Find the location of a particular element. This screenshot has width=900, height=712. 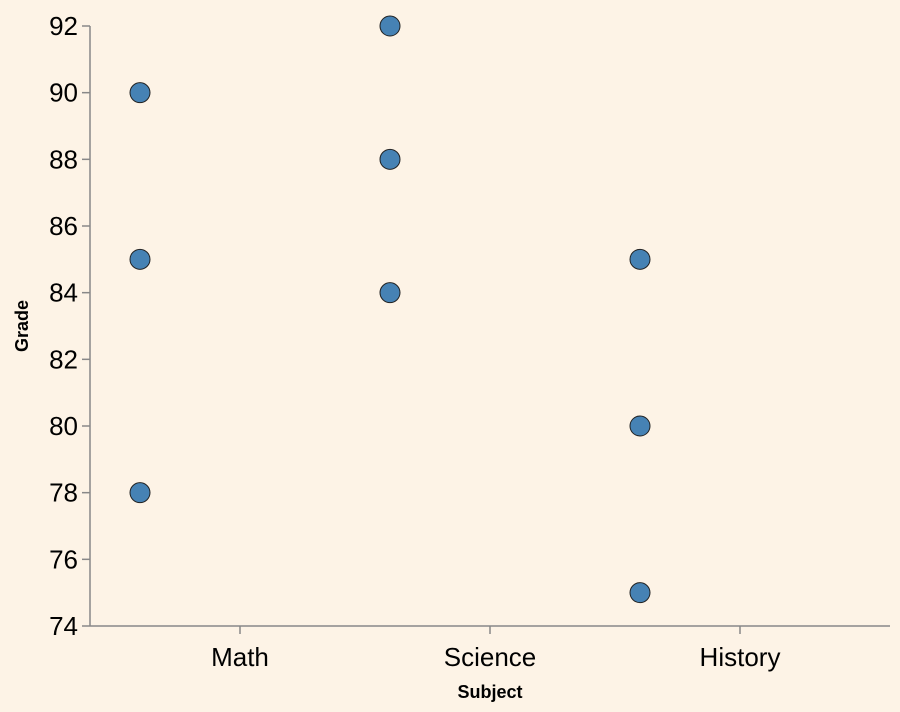

y-tick-label: 88 is located at coordinates (63, 159).